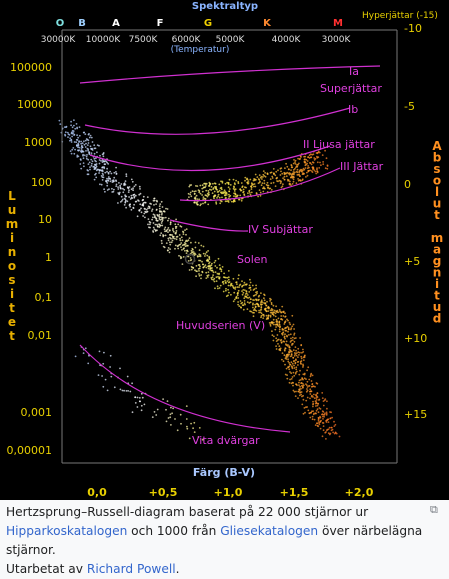  Describe the element at coordinates (269, 531) in the screenshot. I see `link: Gliesekatalogen` at that location.